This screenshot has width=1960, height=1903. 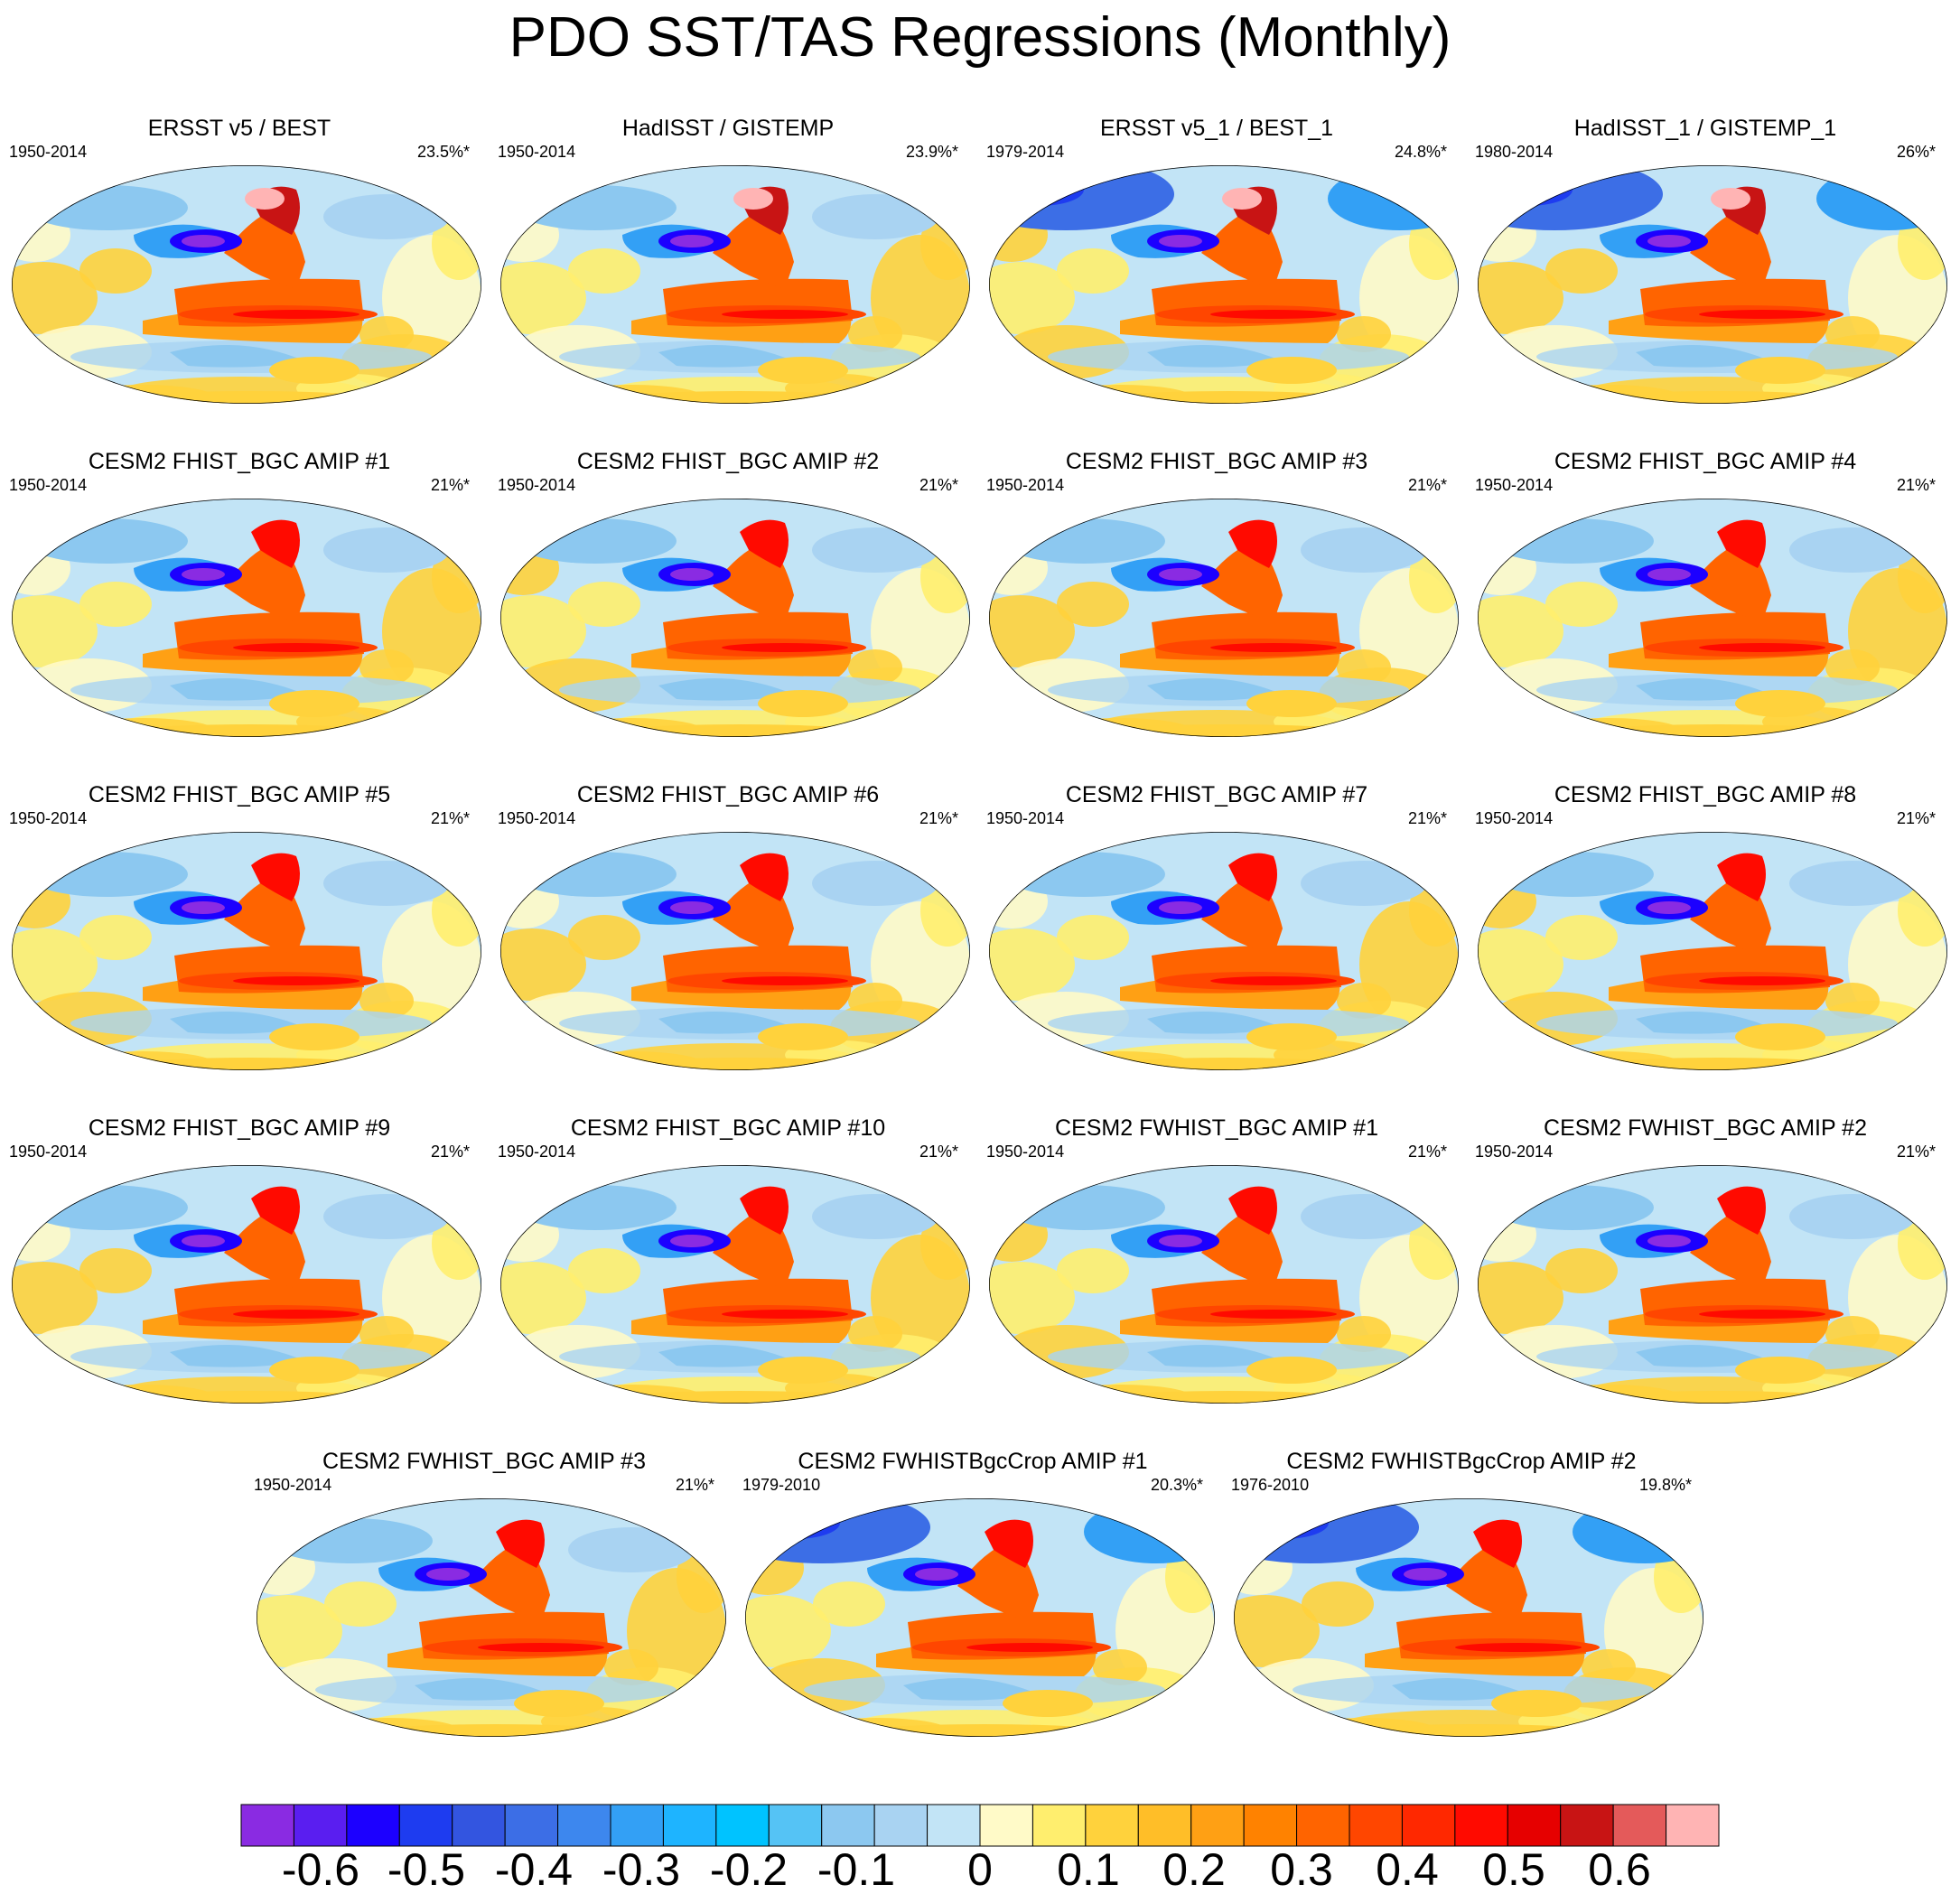 I want to click on panel-14: CESM2 FHIST_BGC AMIP #10 1950-2014 21%*, so click(x=729, y=1282).